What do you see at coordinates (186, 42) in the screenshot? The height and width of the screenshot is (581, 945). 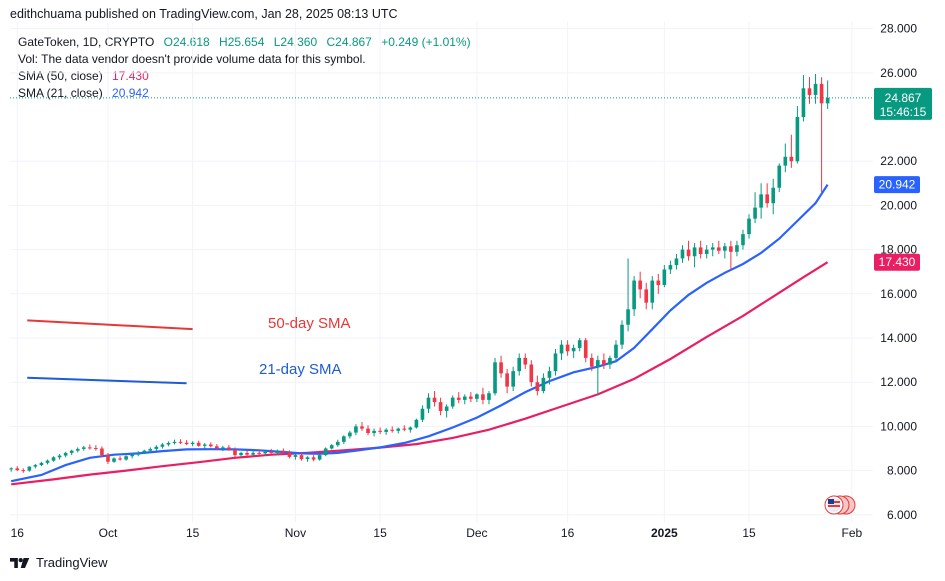 I see `ohlc-open: O24.618` at bounding box center [186, 42].